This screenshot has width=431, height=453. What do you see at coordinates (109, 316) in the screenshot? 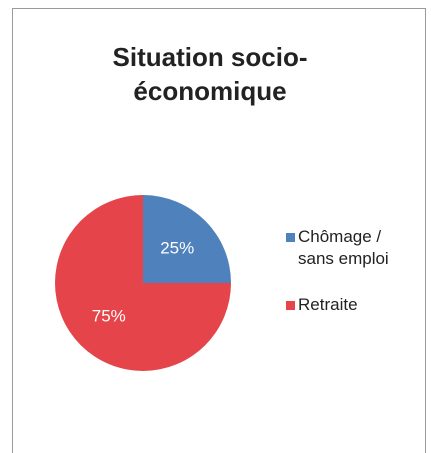
I see `data-label: 75%` at bounding box center [109, 316].